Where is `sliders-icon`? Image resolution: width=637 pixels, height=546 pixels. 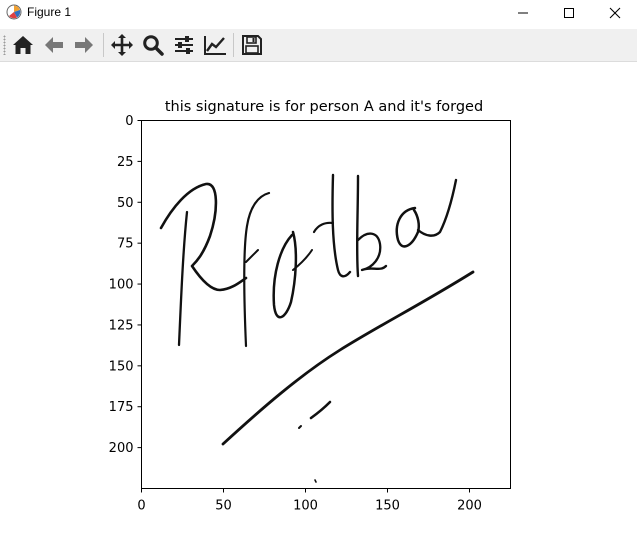
sliders-icon is located at coordinates (184, 45).